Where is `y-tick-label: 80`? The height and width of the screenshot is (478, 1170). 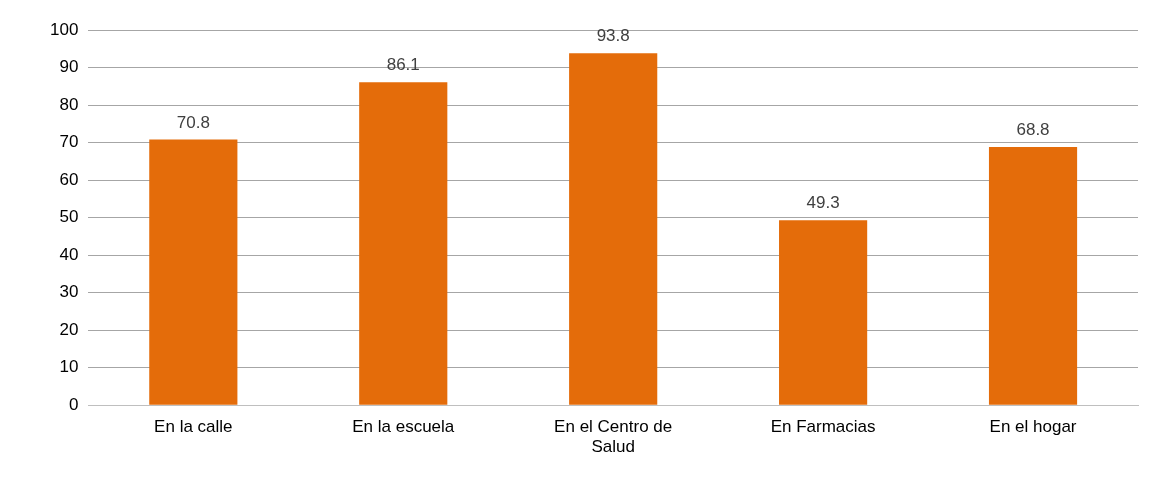
y-tick-label: 80 is located at coordinates (69, 104).